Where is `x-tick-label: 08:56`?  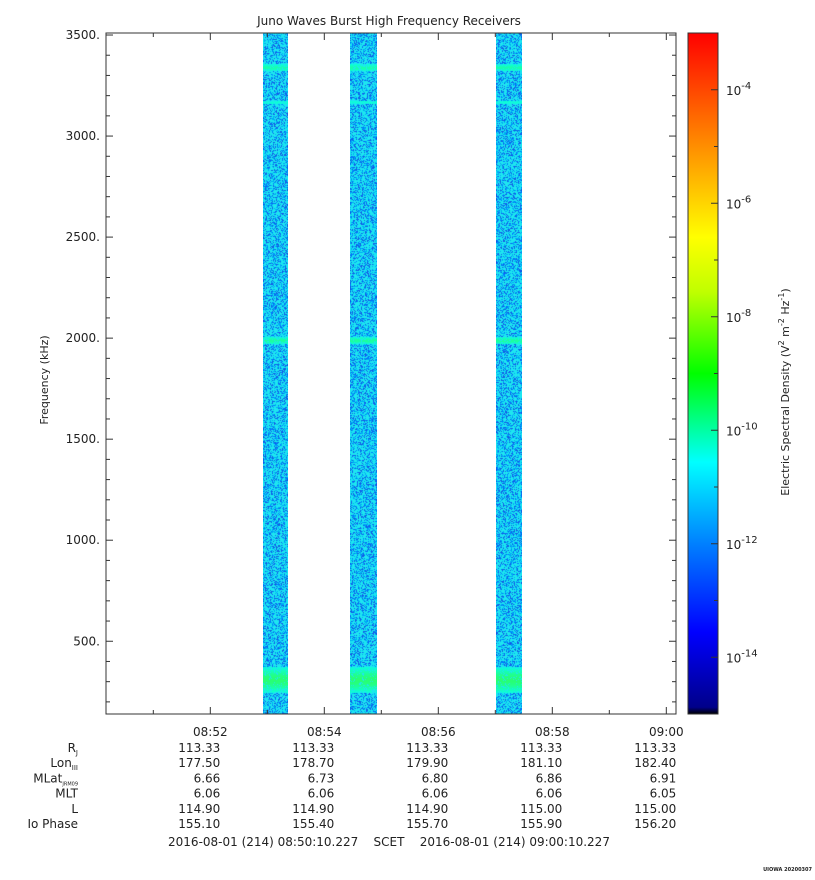 x-tick-label: 08:56 is located at coordinates (438, 732).